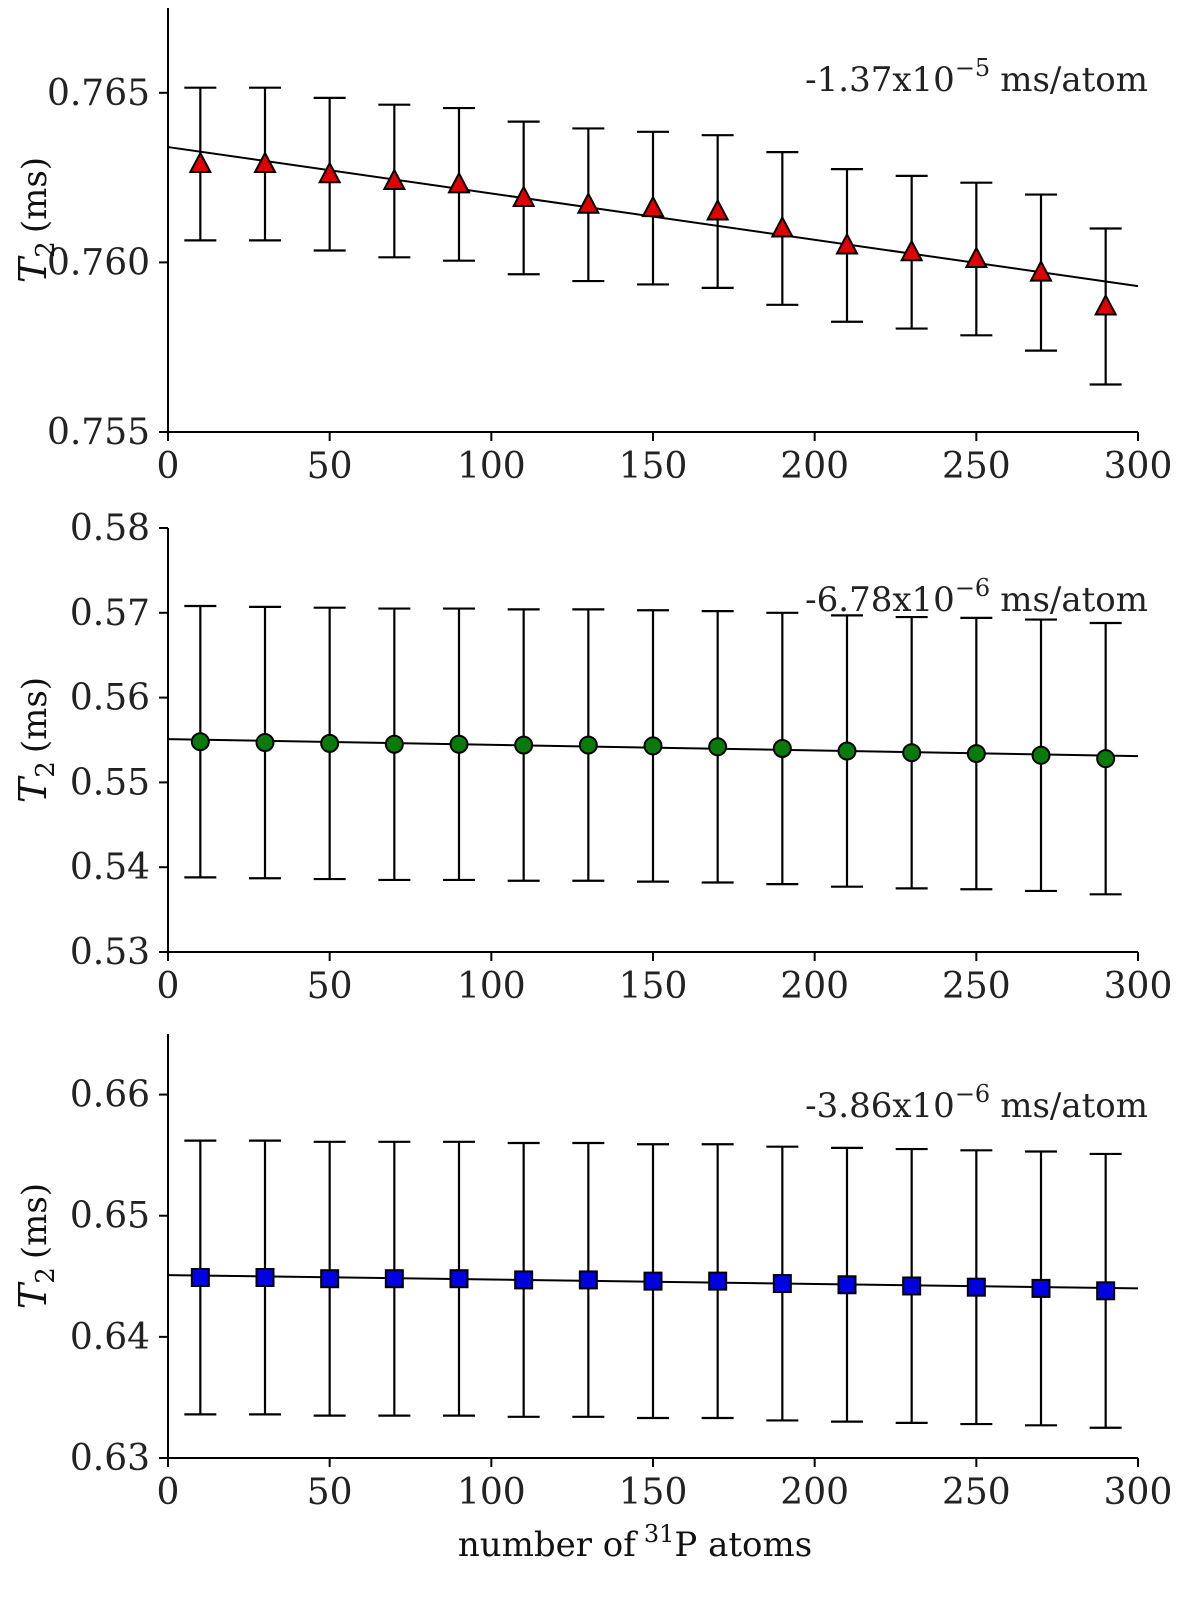 This screenshot has height=1600, width=1200. What do you see at coordinates (110, 698) in the screenshot?
I see `y-tick-label: 0.56` at bounding box center [110, 698].